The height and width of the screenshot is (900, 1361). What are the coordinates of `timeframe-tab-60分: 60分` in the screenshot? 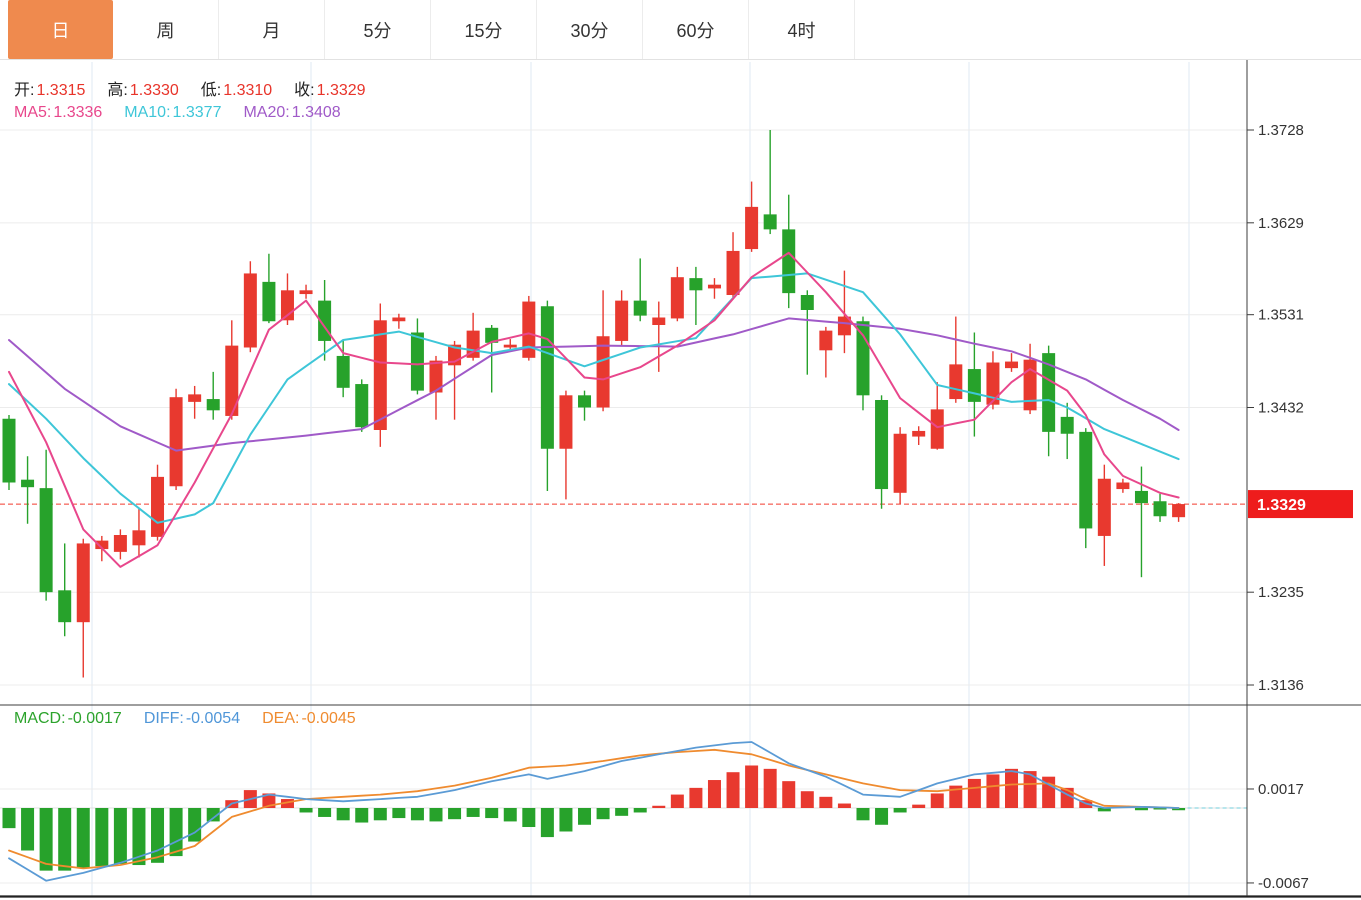 It's located at (696, 29).